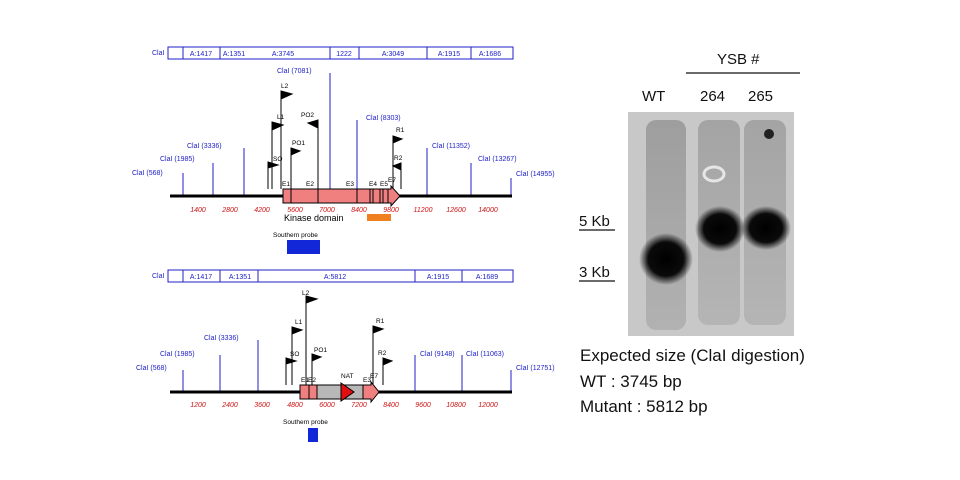  What do you see at coordinates (485, 354) in the screenshot?
I see `bottom-site-label: ClaI (11063)` at bounding box center [485, 354].